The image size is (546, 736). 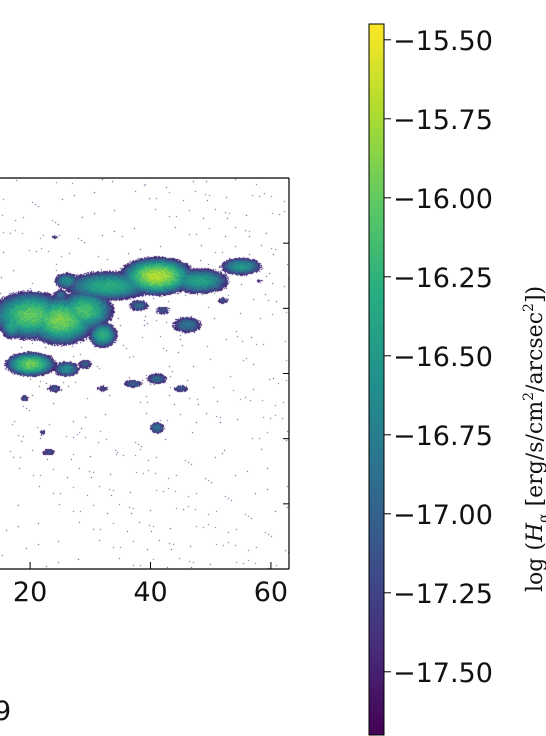 What do you see at coordinates (443, 278) in the screenshot?
I see `colorbar-tick-label: −16.25` at bounding box center [443, 278].